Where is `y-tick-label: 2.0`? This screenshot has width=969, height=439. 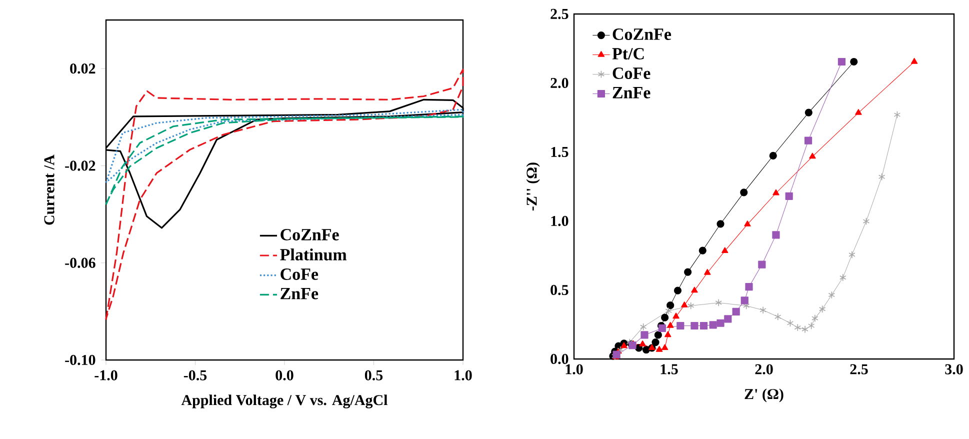 y-tick-label: 2.0 is located at coordinates (559, 83).